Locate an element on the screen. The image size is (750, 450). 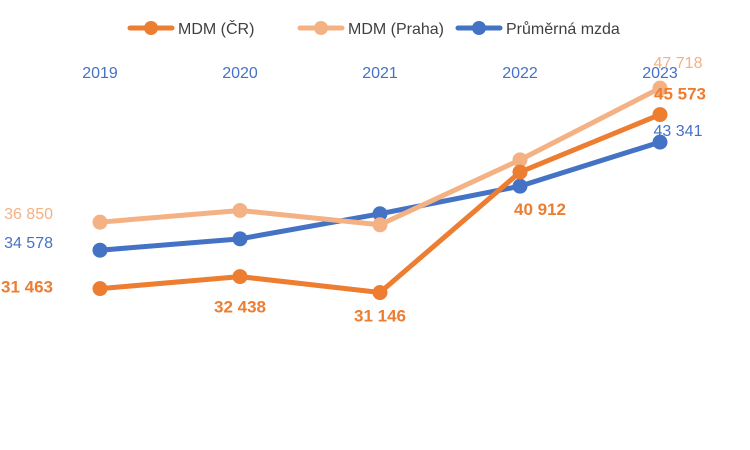
legend-label: MDM (Praha) is located at coordinates (396, 29).